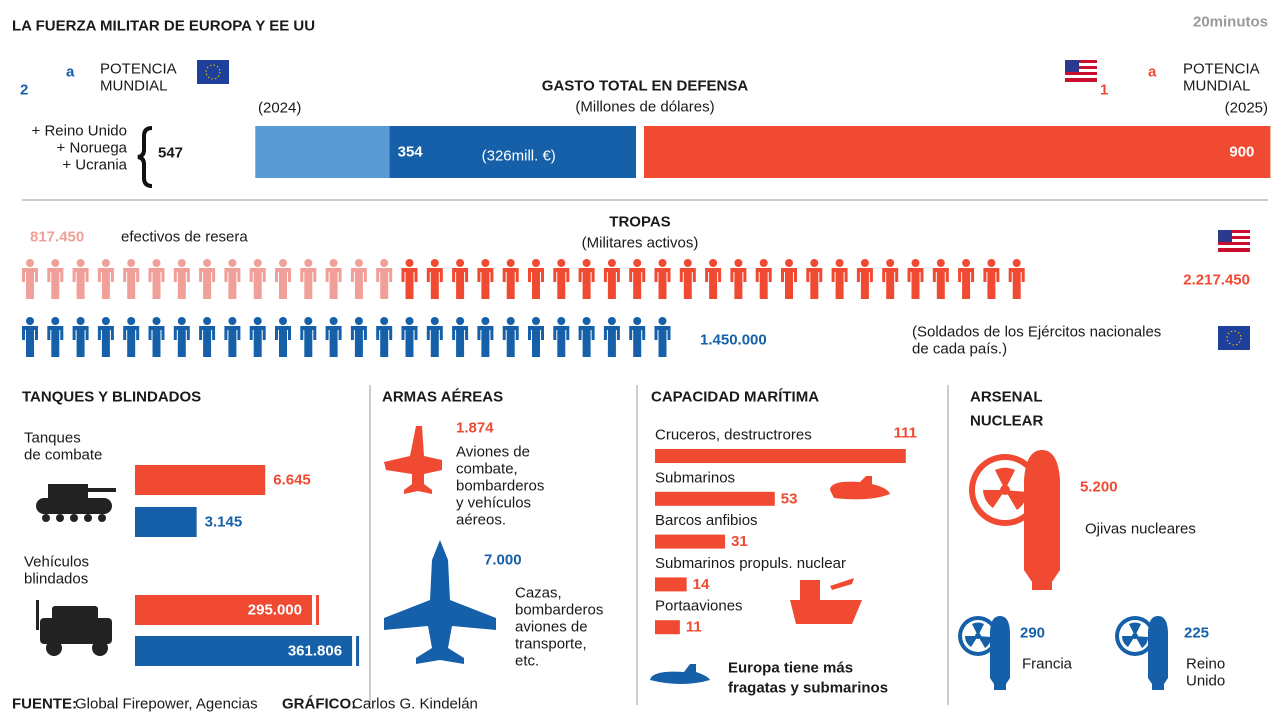 This screenshot has width=1280, height=720. What do you see at coordinates (1205, 681) in the screenshot?
I see `country: Unido` at bounding box center [1205, 681].